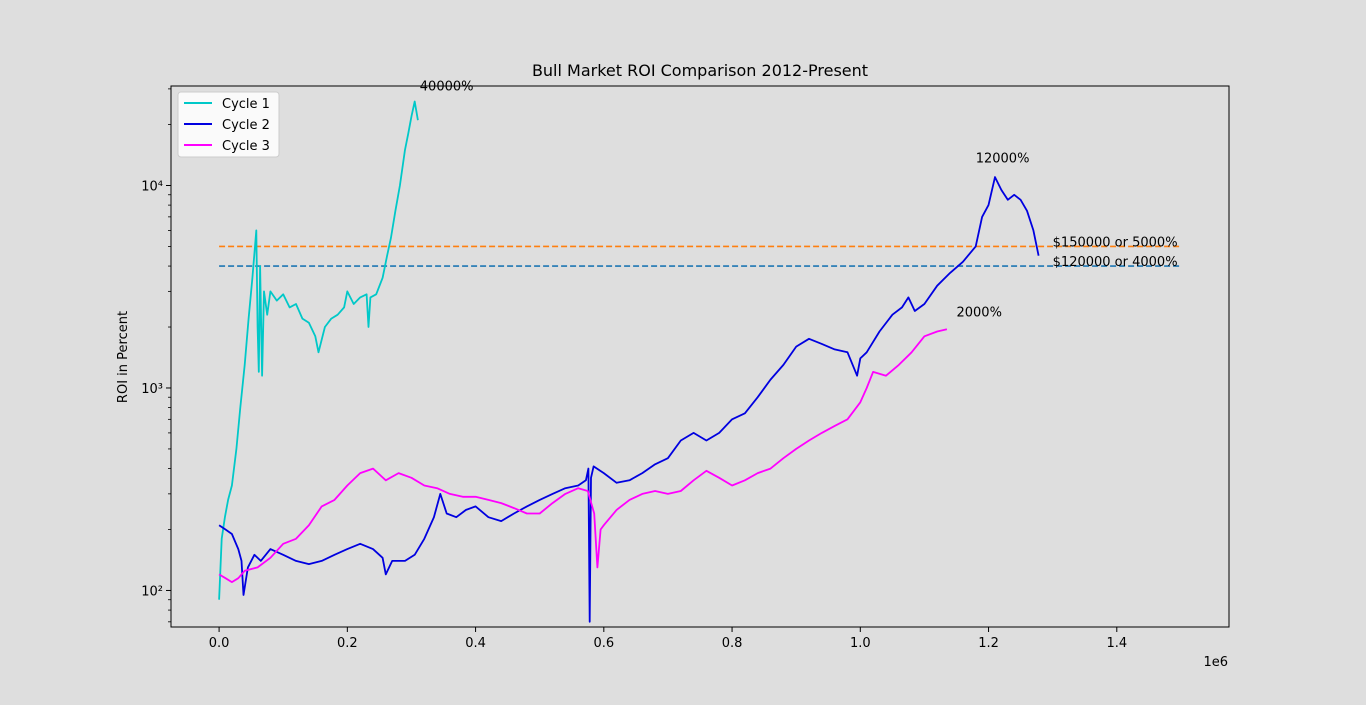  I want to click on legend: Cycle 1 Cycle 2 Cycle 3, so click(228, 124).